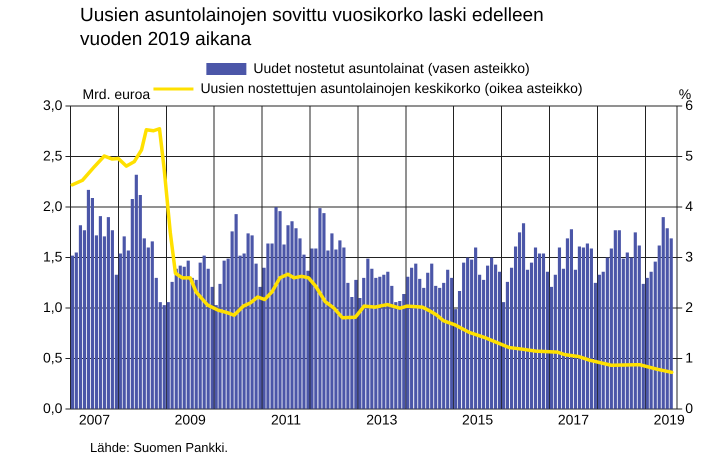 This screenshot has width=720, height=471. Describe the element at coordinates (391, 68) in the screenshot. I see `legend-label: Uudet nostetut asuntolainat (vasen asteikko)` at that location.